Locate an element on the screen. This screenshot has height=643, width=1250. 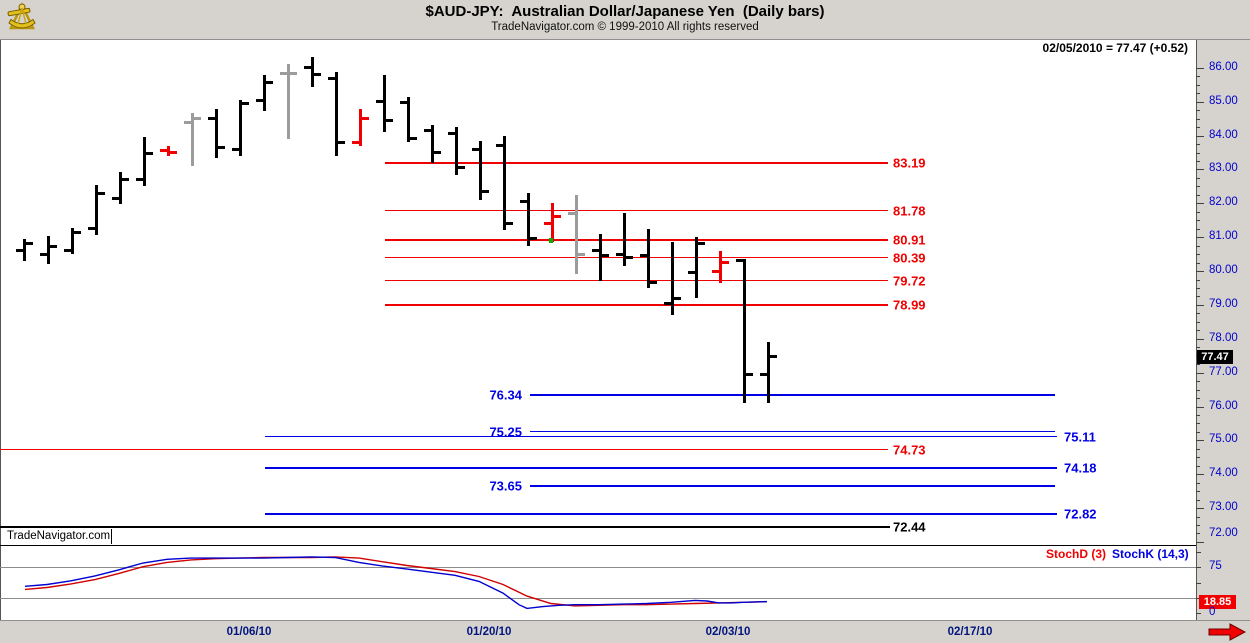
level-line-78.99 is located at coordinates (636, 305).